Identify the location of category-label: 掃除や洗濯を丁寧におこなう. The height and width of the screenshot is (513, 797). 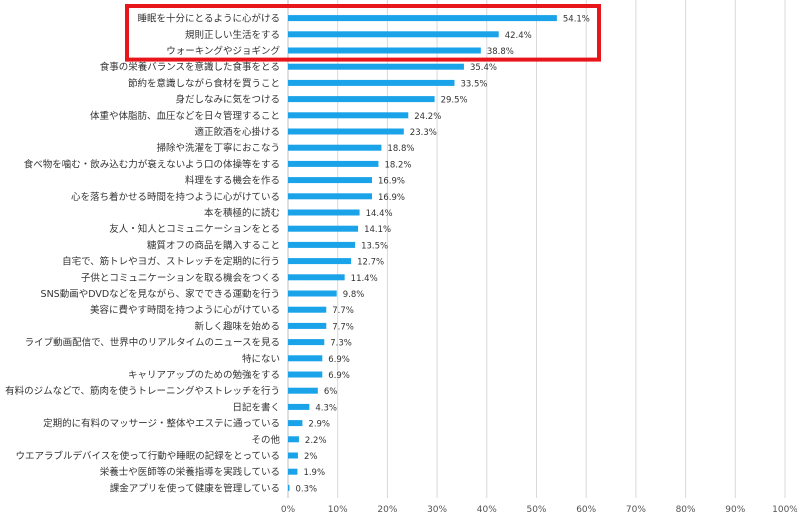
(218, 148).